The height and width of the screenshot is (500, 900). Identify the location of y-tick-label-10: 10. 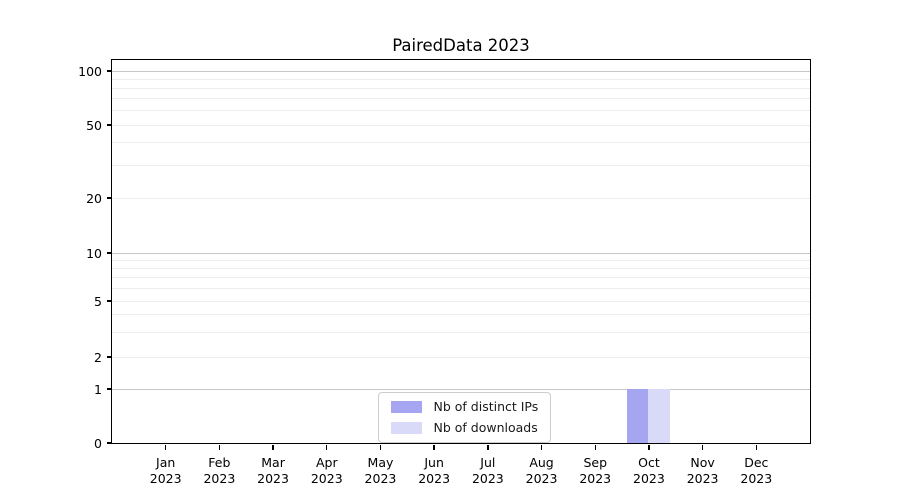
(94, 253).